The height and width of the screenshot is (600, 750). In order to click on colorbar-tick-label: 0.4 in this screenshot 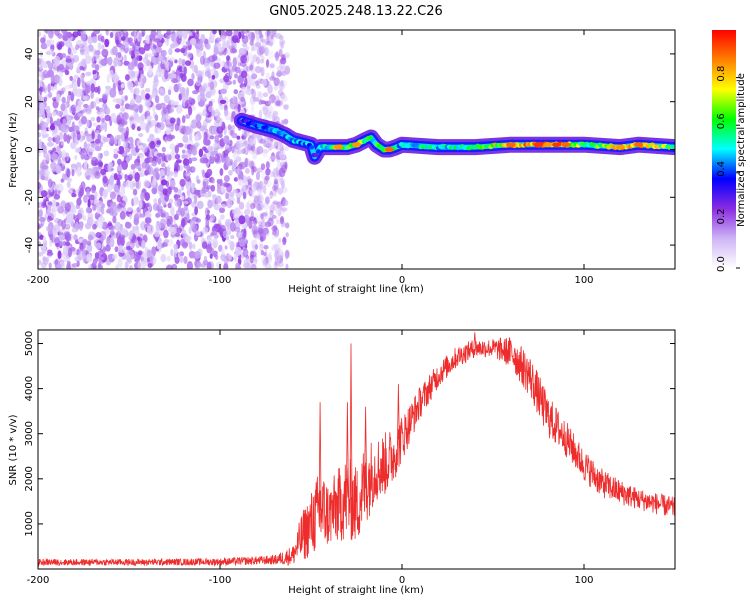, I will do `click(721, 169)`.